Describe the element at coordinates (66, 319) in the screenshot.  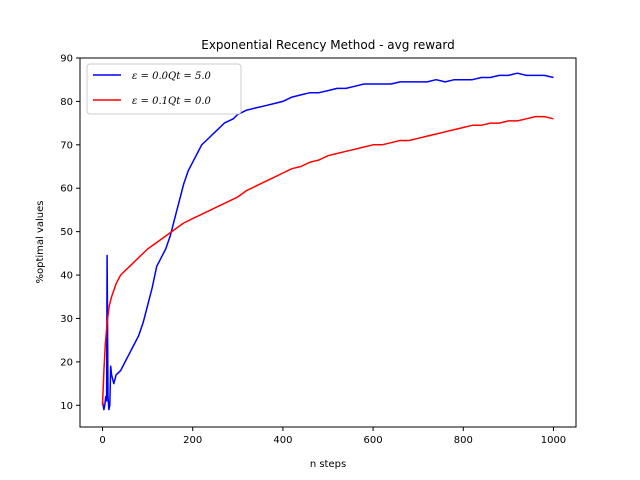
I see `y-tick-label: 30` at that location.